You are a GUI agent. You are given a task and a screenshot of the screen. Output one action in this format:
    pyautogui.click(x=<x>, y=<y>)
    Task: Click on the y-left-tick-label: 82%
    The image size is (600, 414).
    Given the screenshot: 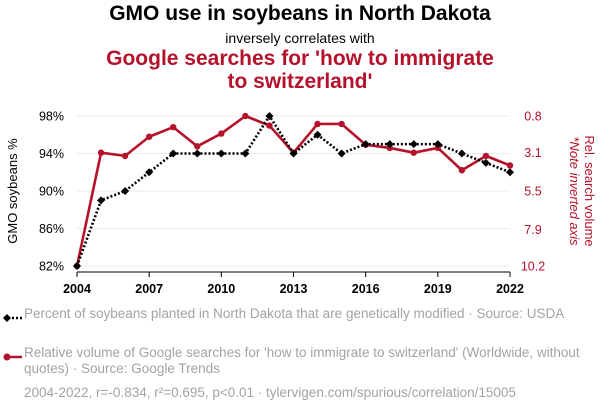 What is the action you would take?
    pyautogui.click(x=51, y=267)
    